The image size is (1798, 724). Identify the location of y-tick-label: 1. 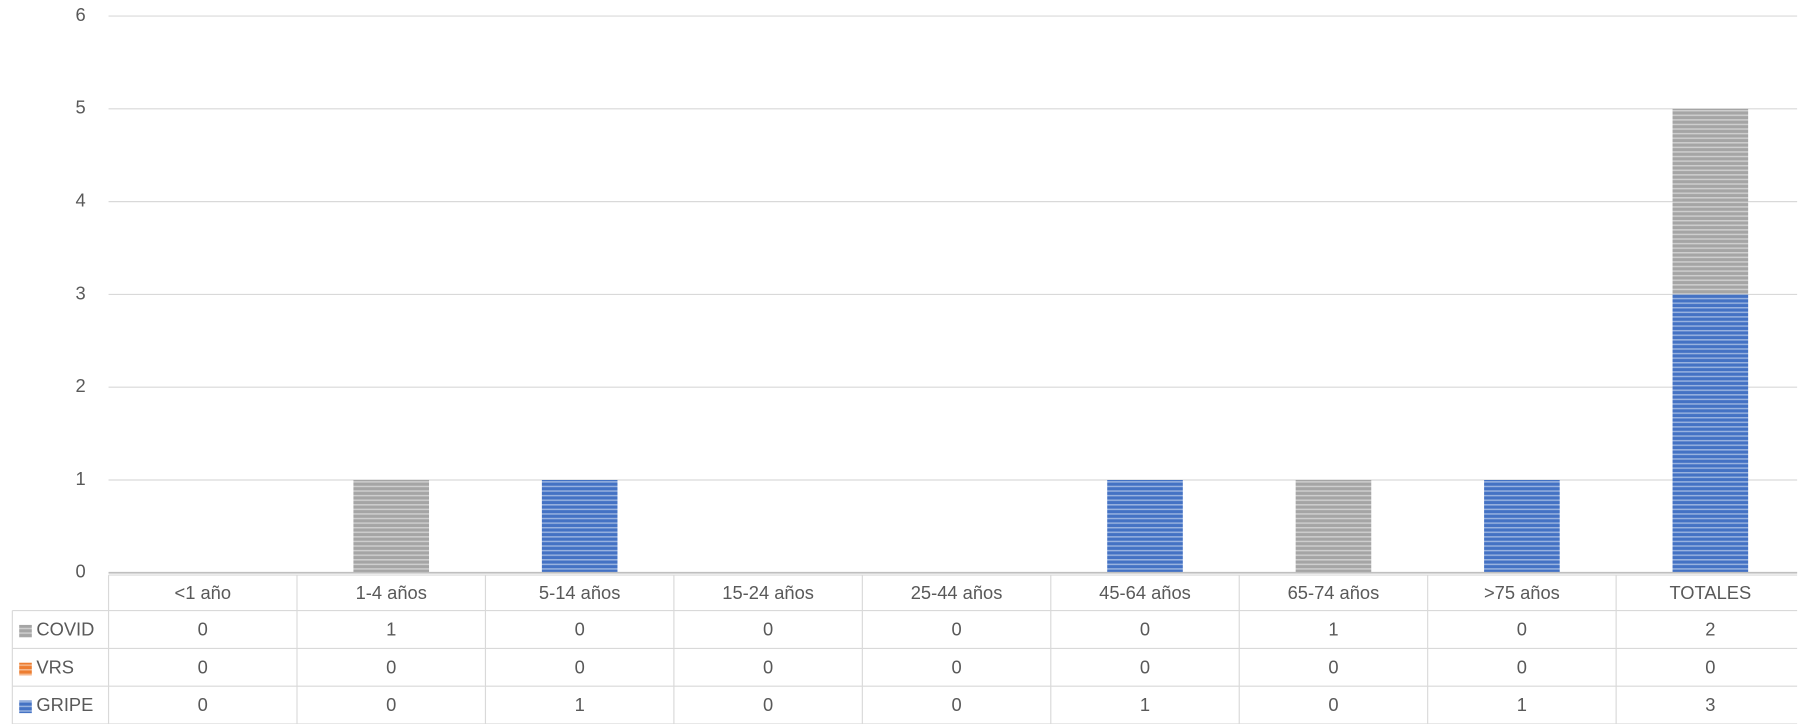
(80, 478).